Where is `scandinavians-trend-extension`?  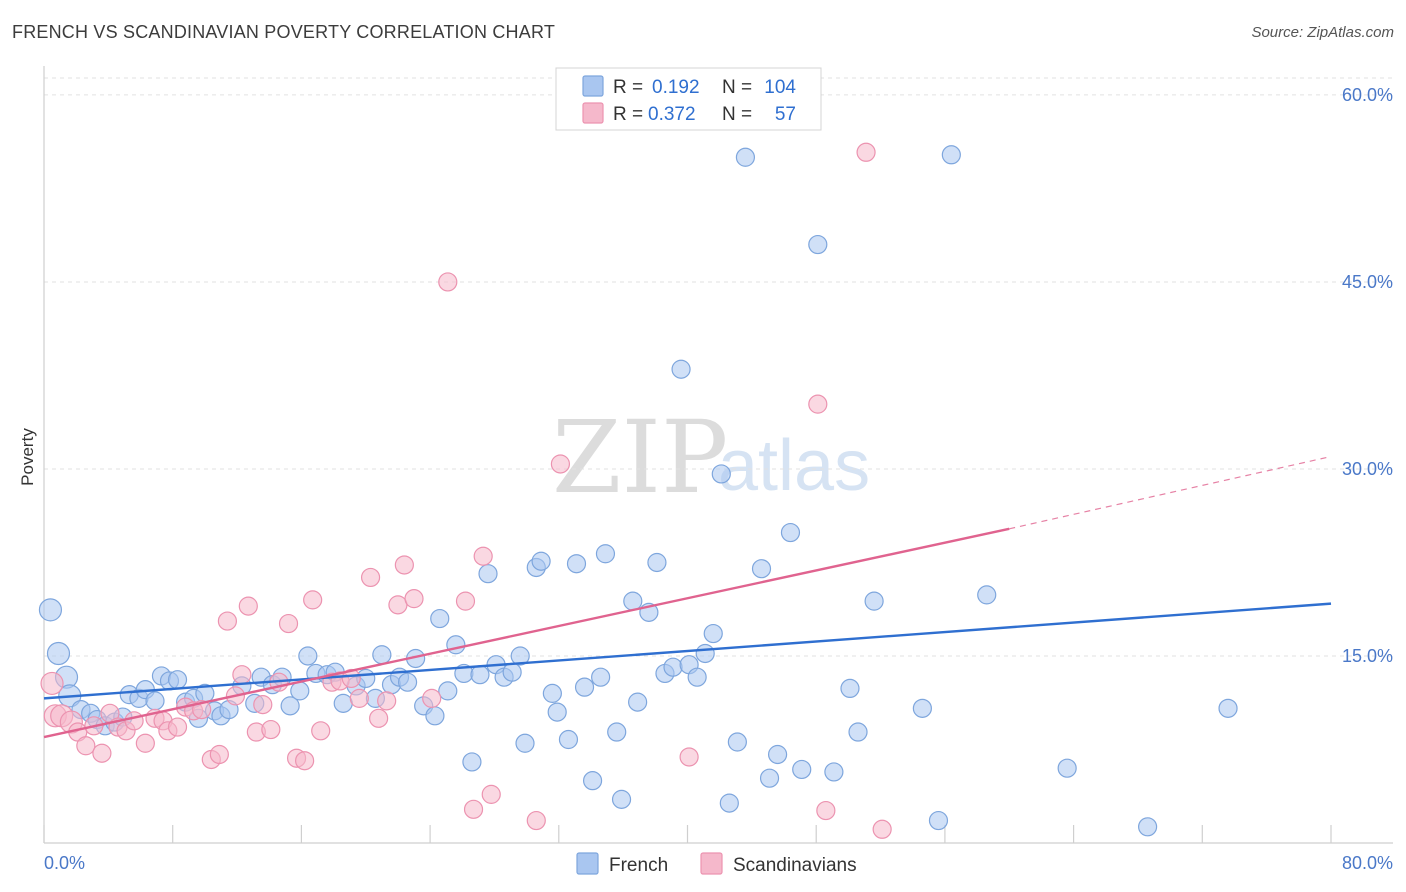
scandinavians-trend-extension is located at coordinates (1170, 492).